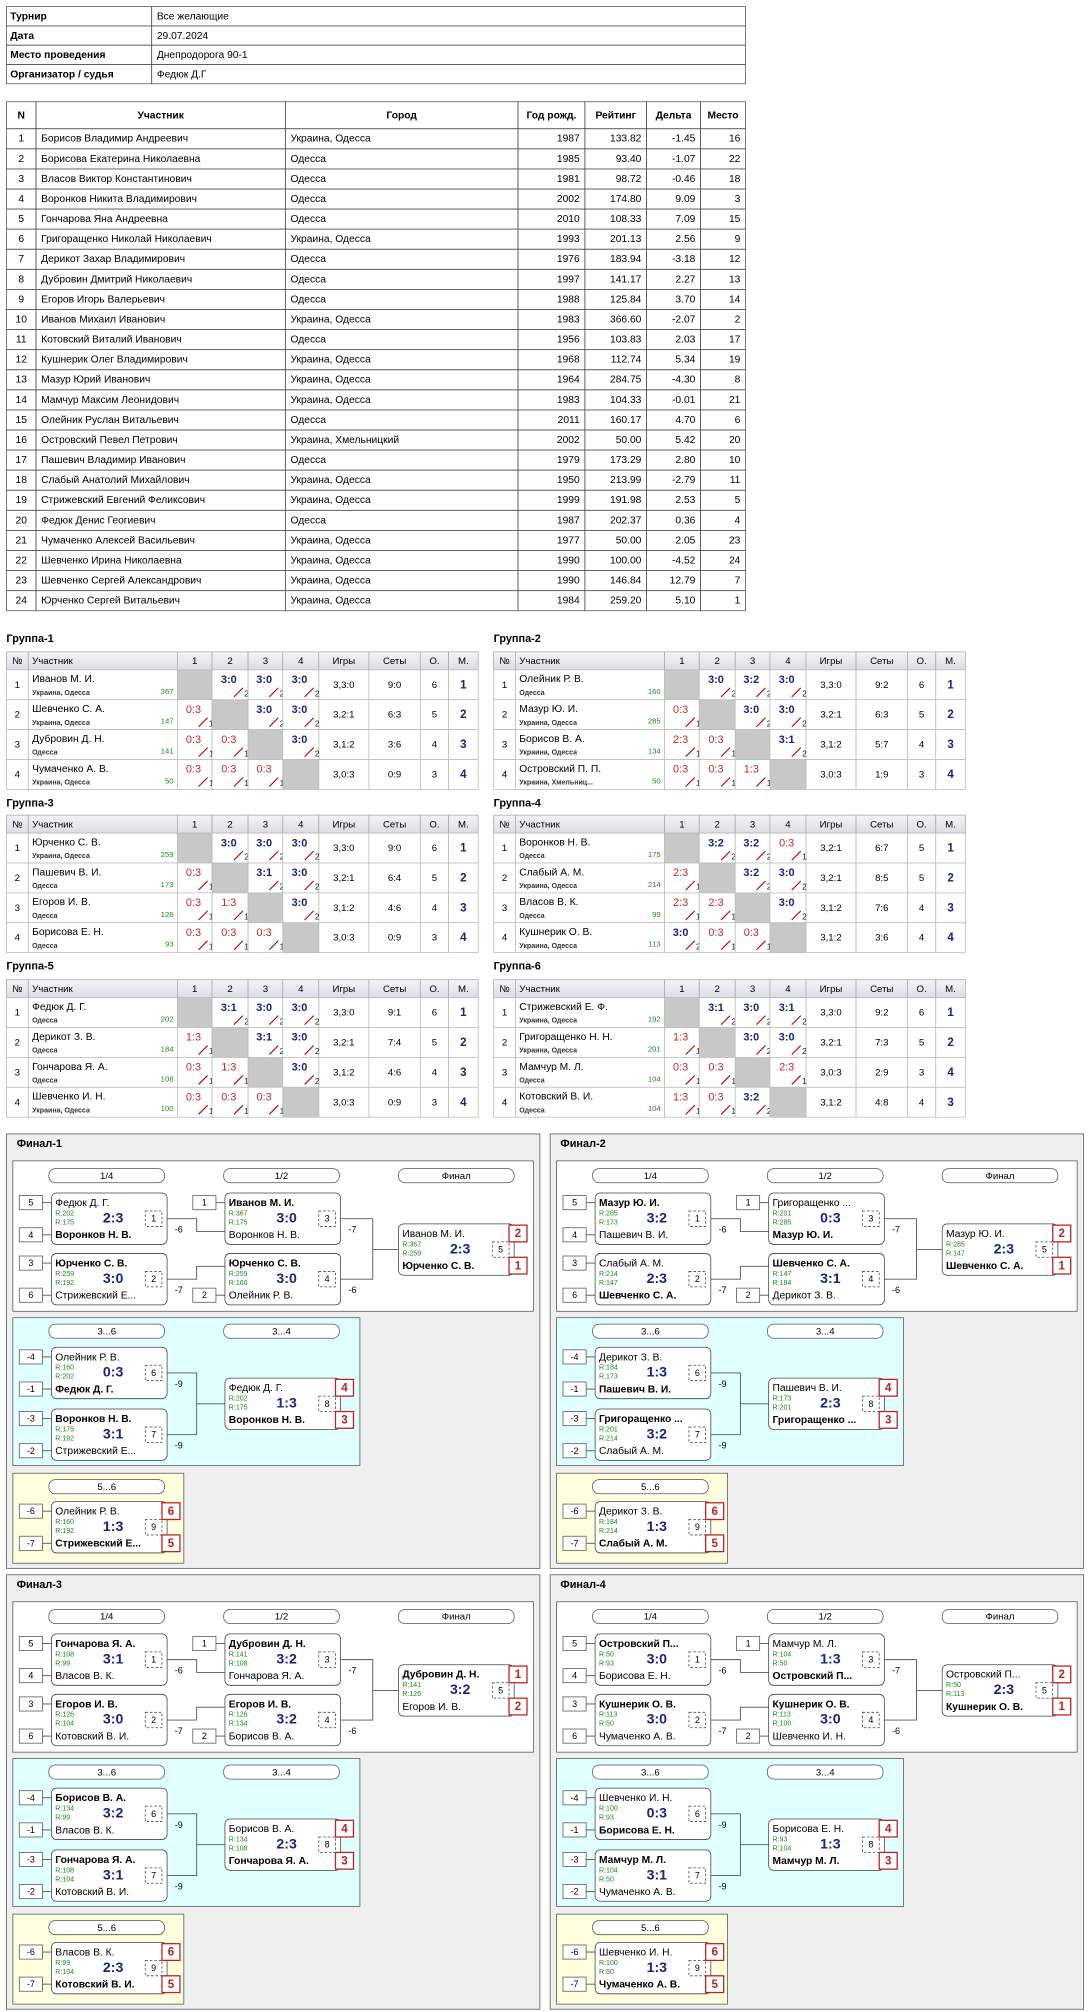 The width and height of the screenshot is (1090, 2012). Describe the element at coordinates (723, 1446) in the screenshot. I see `loser-destination: -9` at that location.